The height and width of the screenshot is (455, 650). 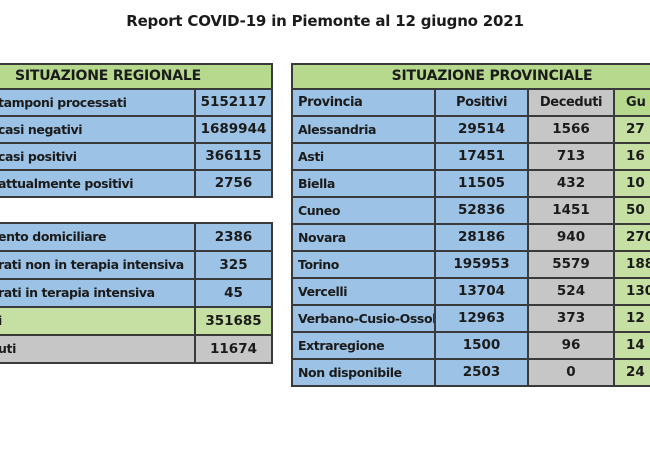 What do you see at coordinates (482, 344) in the screenshot?
I see `positivi-value: 1500` at bounding box center [482, 344].